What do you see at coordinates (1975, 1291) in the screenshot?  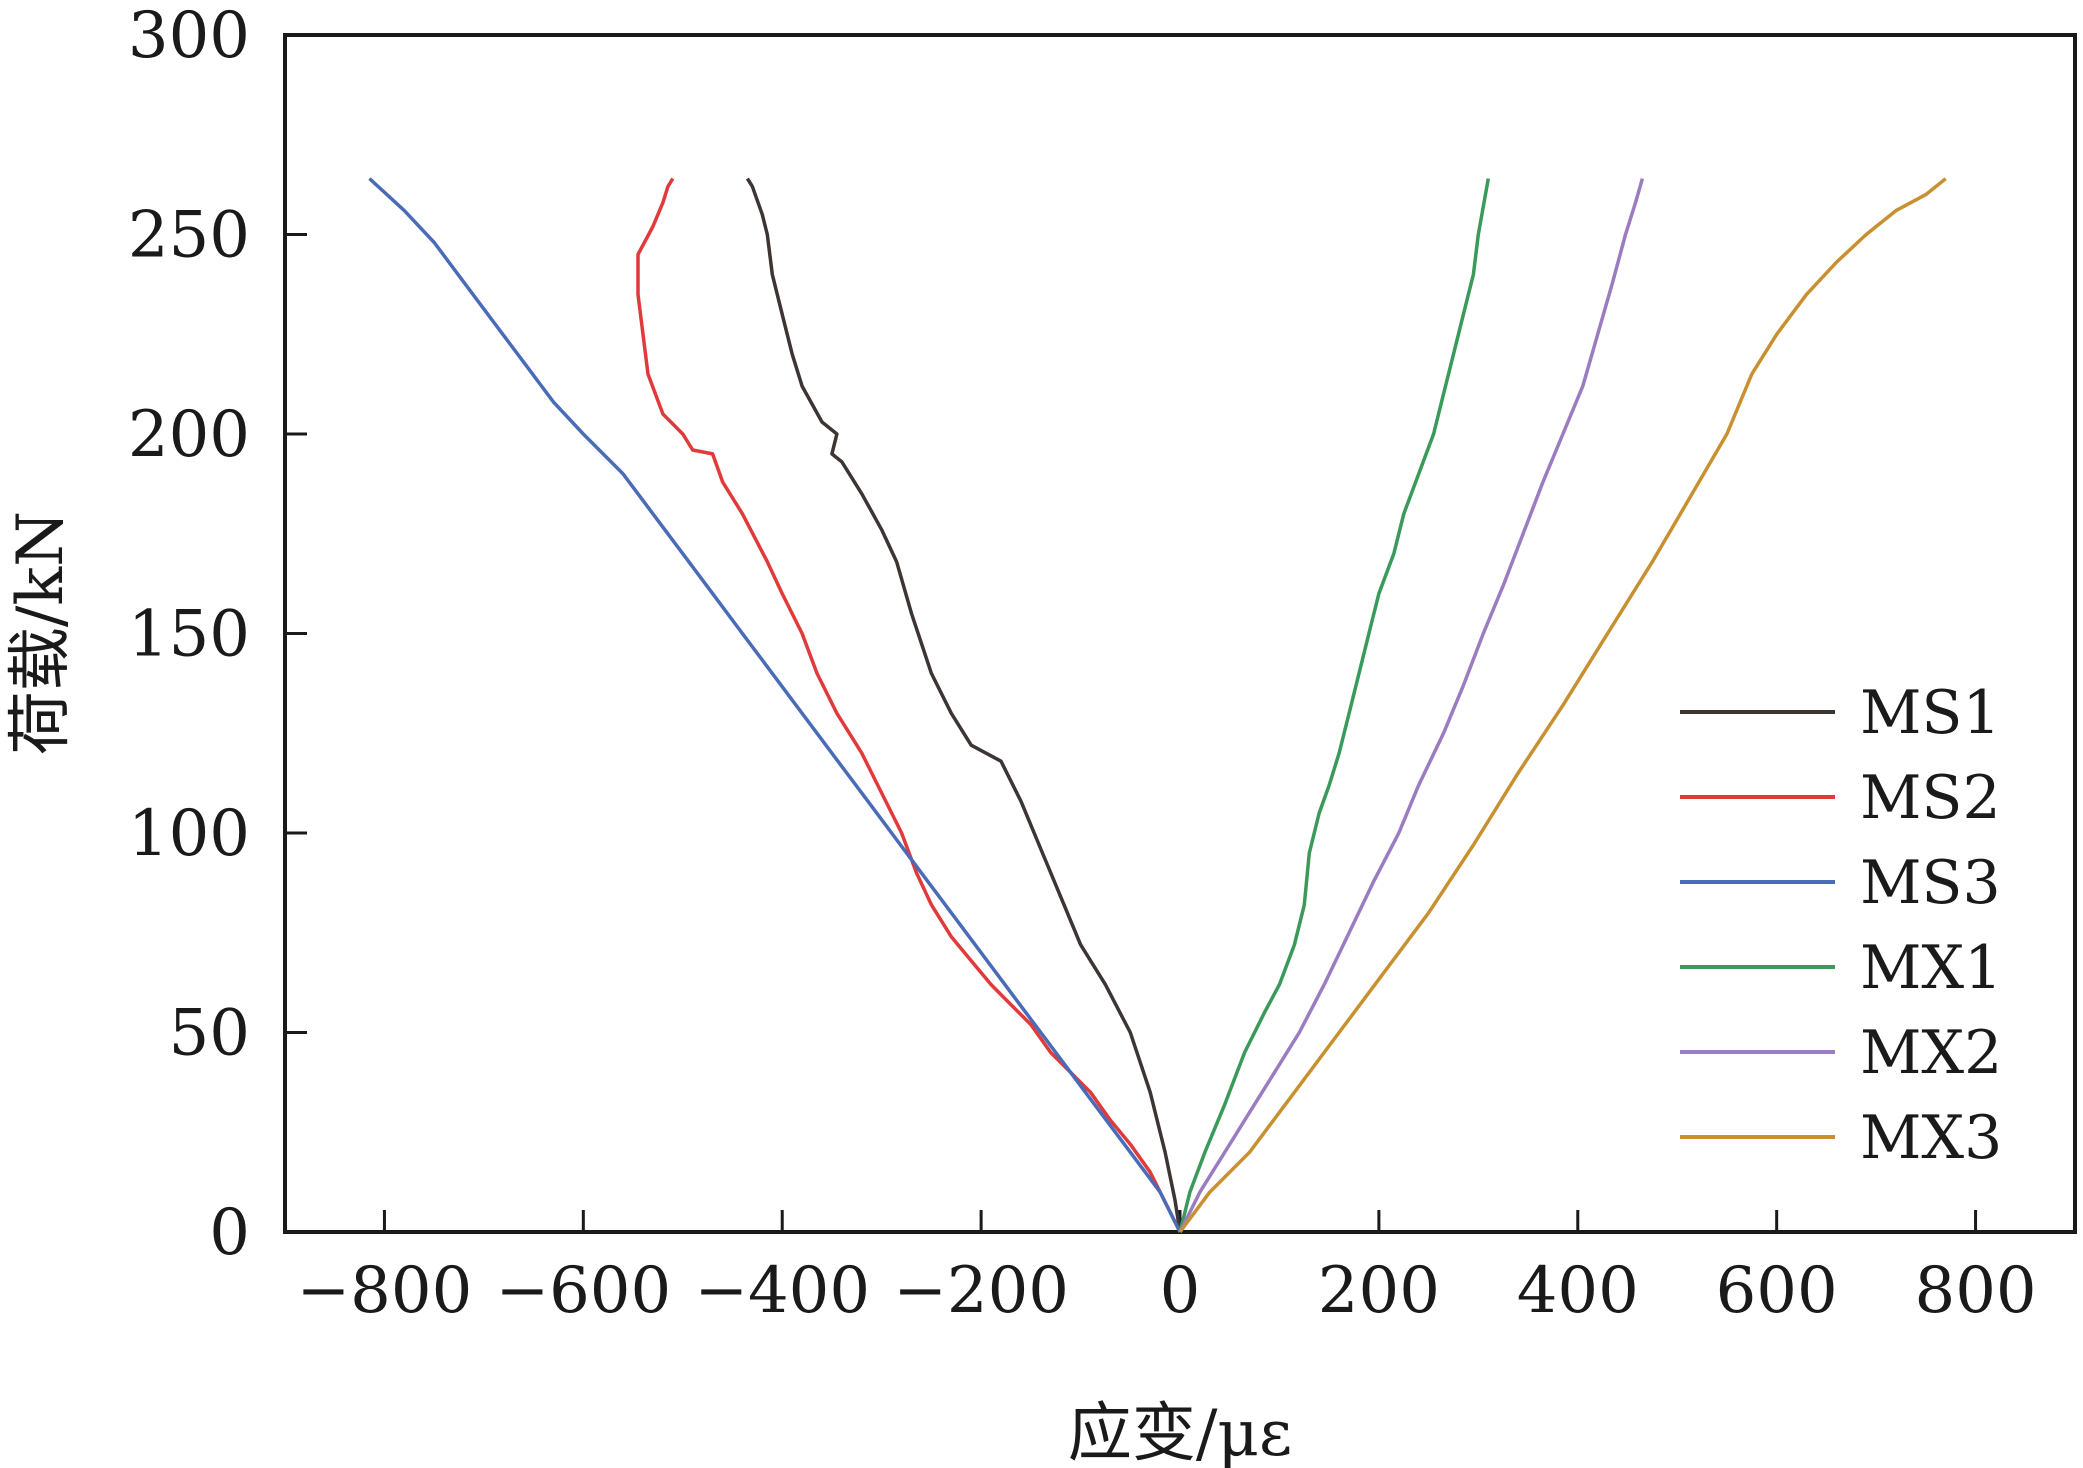 I see `x-tick-label: 800` at bounding box center [1975, 1291].